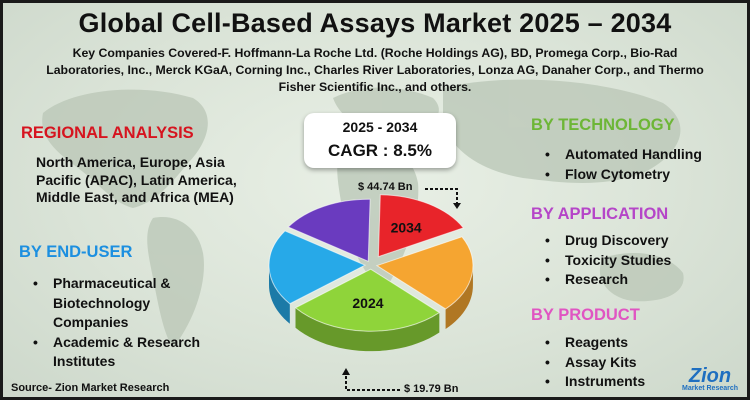 Image resolution: width=750 pixels, height=400 pixels. What do you see at coordinates (122, 303) in the screenshot?
I see `list-item: Pharmaceutical & Biotechnology Companies` at bounding box center [122, 303].